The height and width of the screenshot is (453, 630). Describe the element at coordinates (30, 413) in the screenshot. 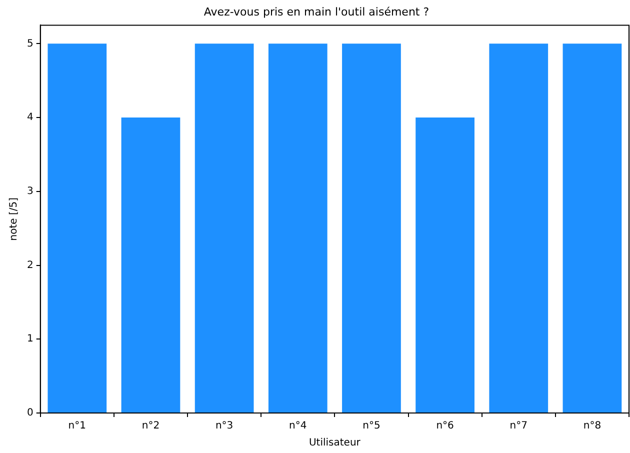

I see `y-tick-label: 0` at that location.